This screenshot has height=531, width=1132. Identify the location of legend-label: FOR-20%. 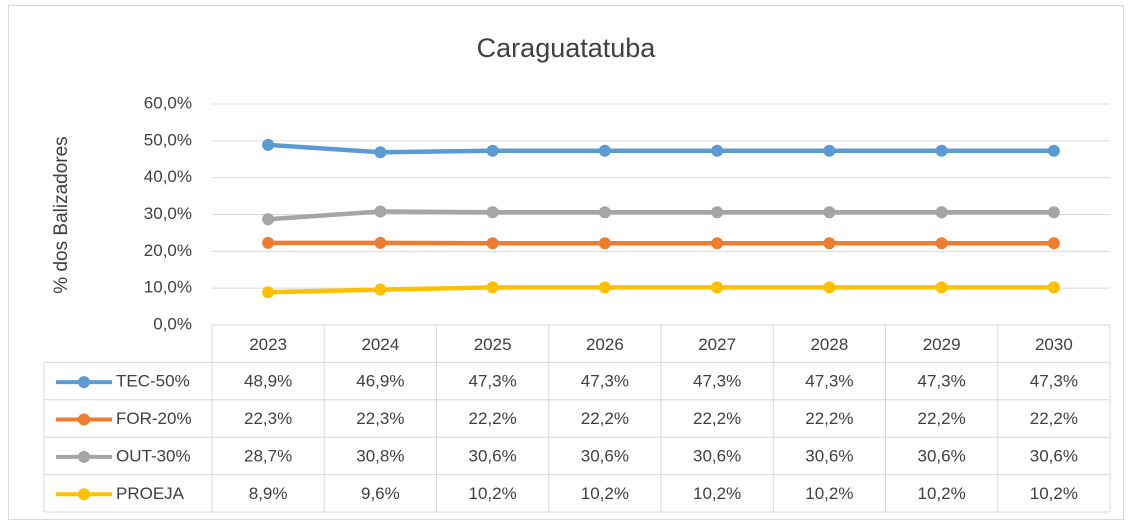
(154, 418).